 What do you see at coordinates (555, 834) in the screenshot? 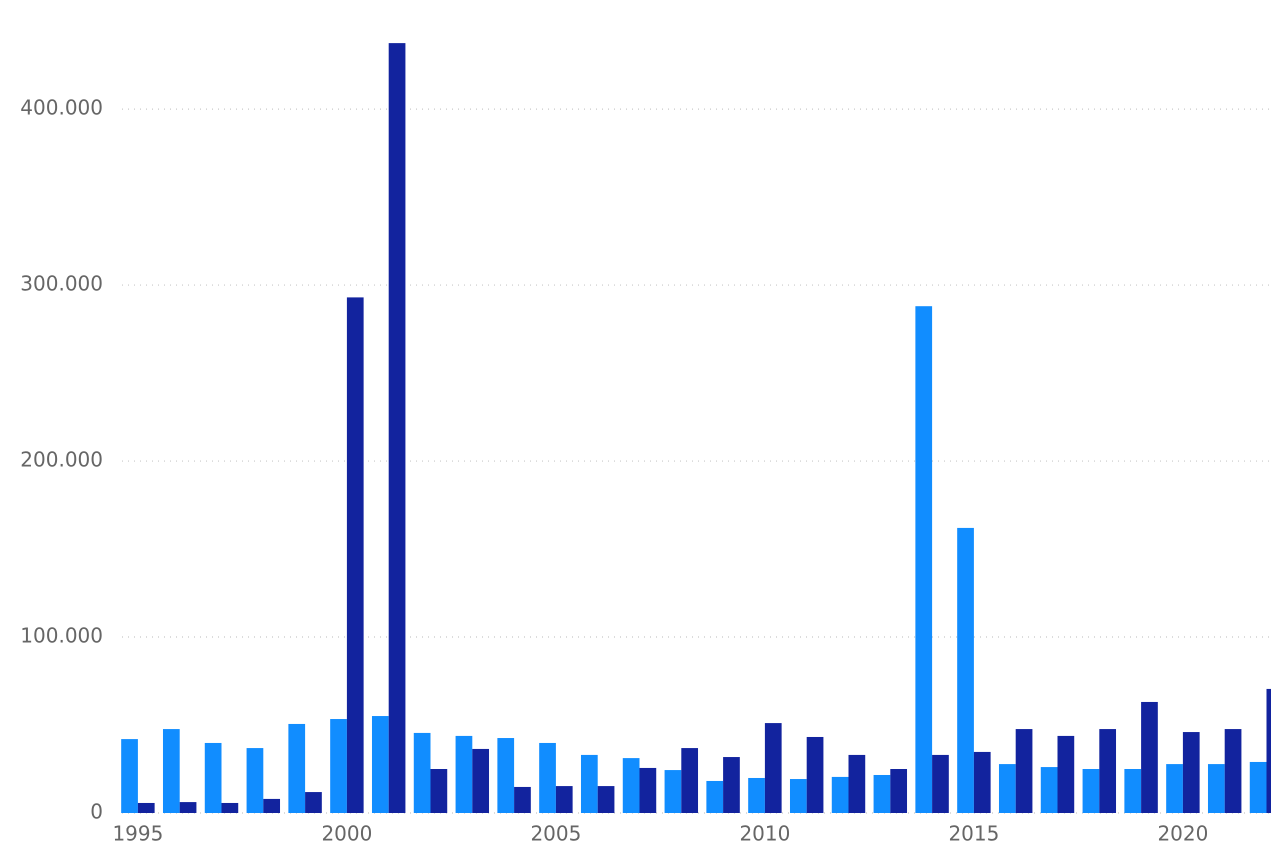
I see `x-tick-label: 2005` at bounding box center [555, 834].